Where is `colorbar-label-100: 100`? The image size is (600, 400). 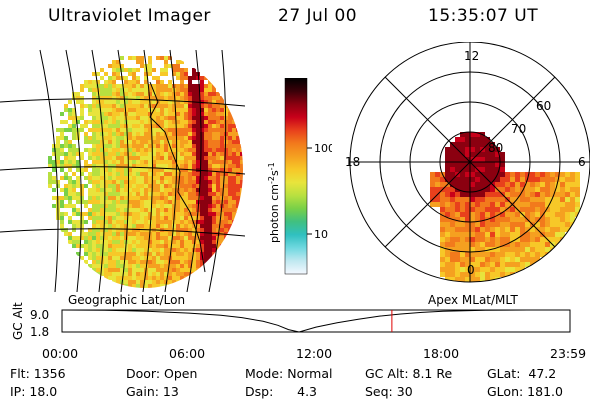
colorbar-label-100: 100 is located at coordinates (323, 148).